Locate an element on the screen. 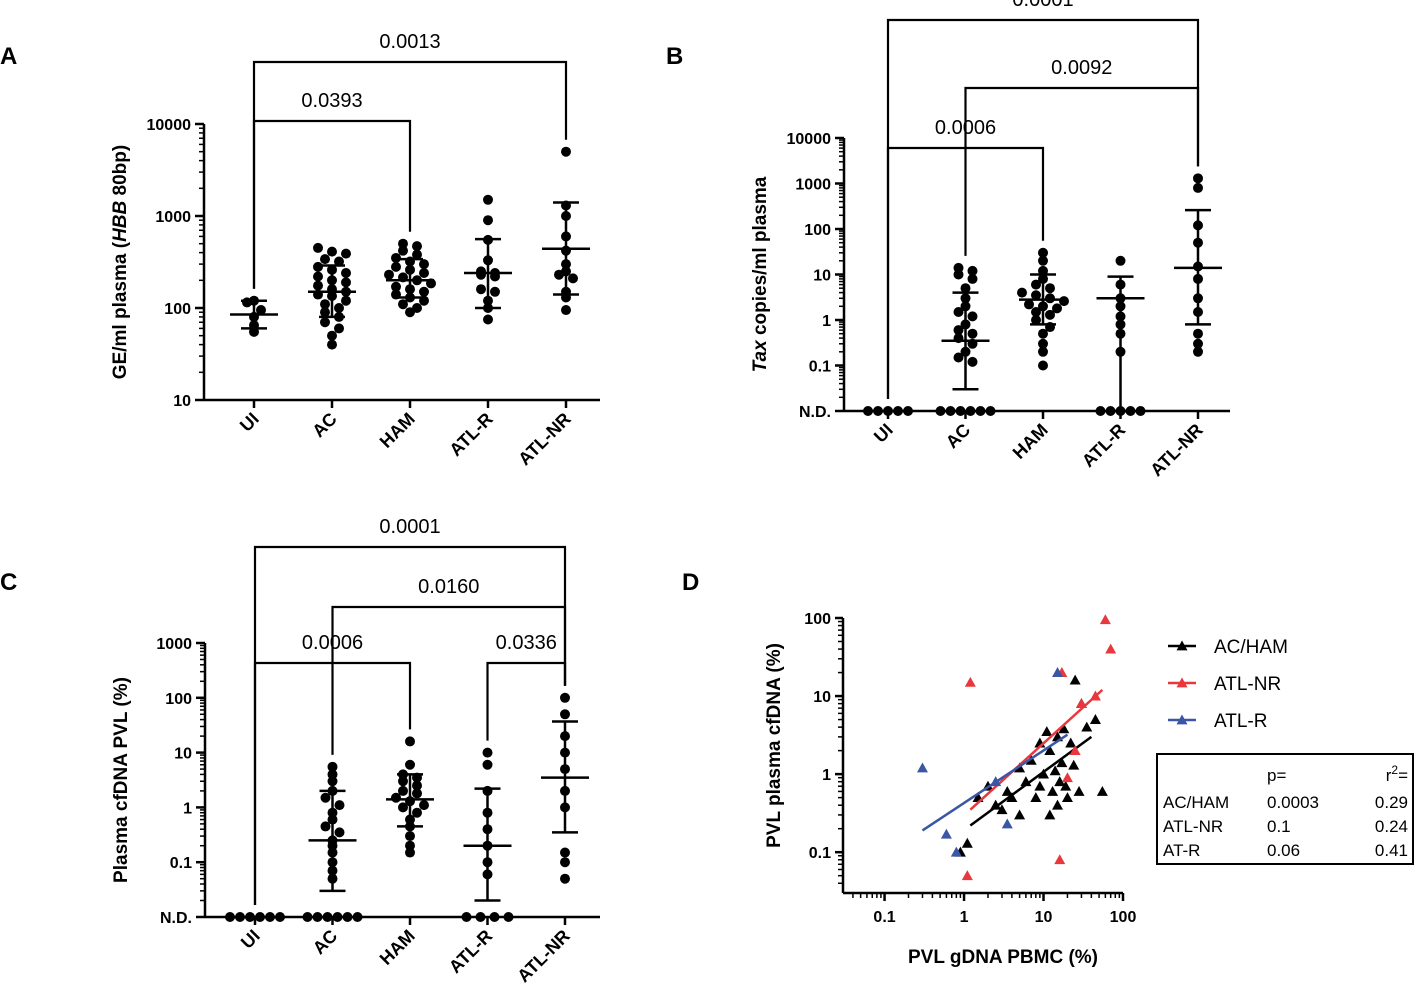  b-category-label-4: ATL-NR is located at coordinates (1176, 450).